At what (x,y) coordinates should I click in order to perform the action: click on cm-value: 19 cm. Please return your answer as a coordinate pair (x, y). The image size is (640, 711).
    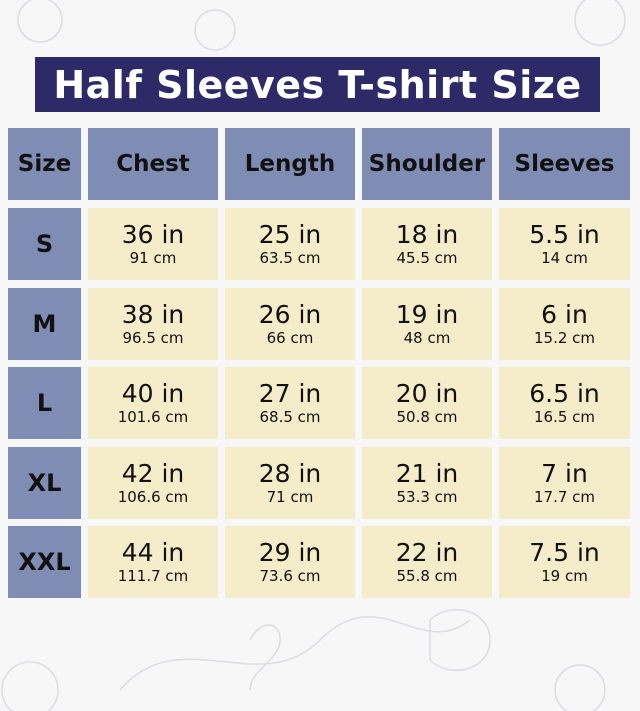
    Looking at the image, I should click on (564, 576).